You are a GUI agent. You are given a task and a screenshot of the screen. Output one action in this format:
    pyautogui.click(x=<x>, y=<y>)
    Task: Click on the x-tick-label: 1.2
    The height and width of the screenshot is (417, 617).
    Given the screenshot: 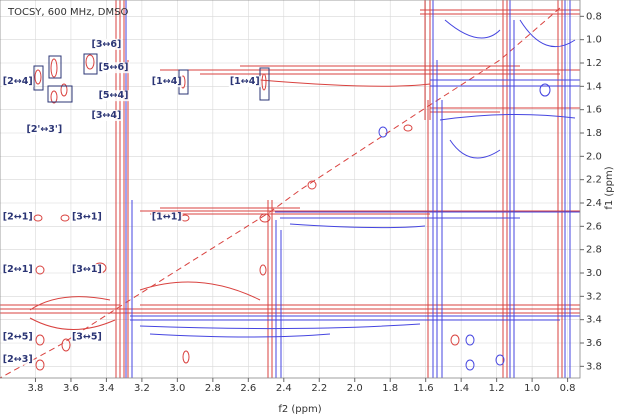 What is the action you would take?
    pyautogui.click(x=497, y=388)
    